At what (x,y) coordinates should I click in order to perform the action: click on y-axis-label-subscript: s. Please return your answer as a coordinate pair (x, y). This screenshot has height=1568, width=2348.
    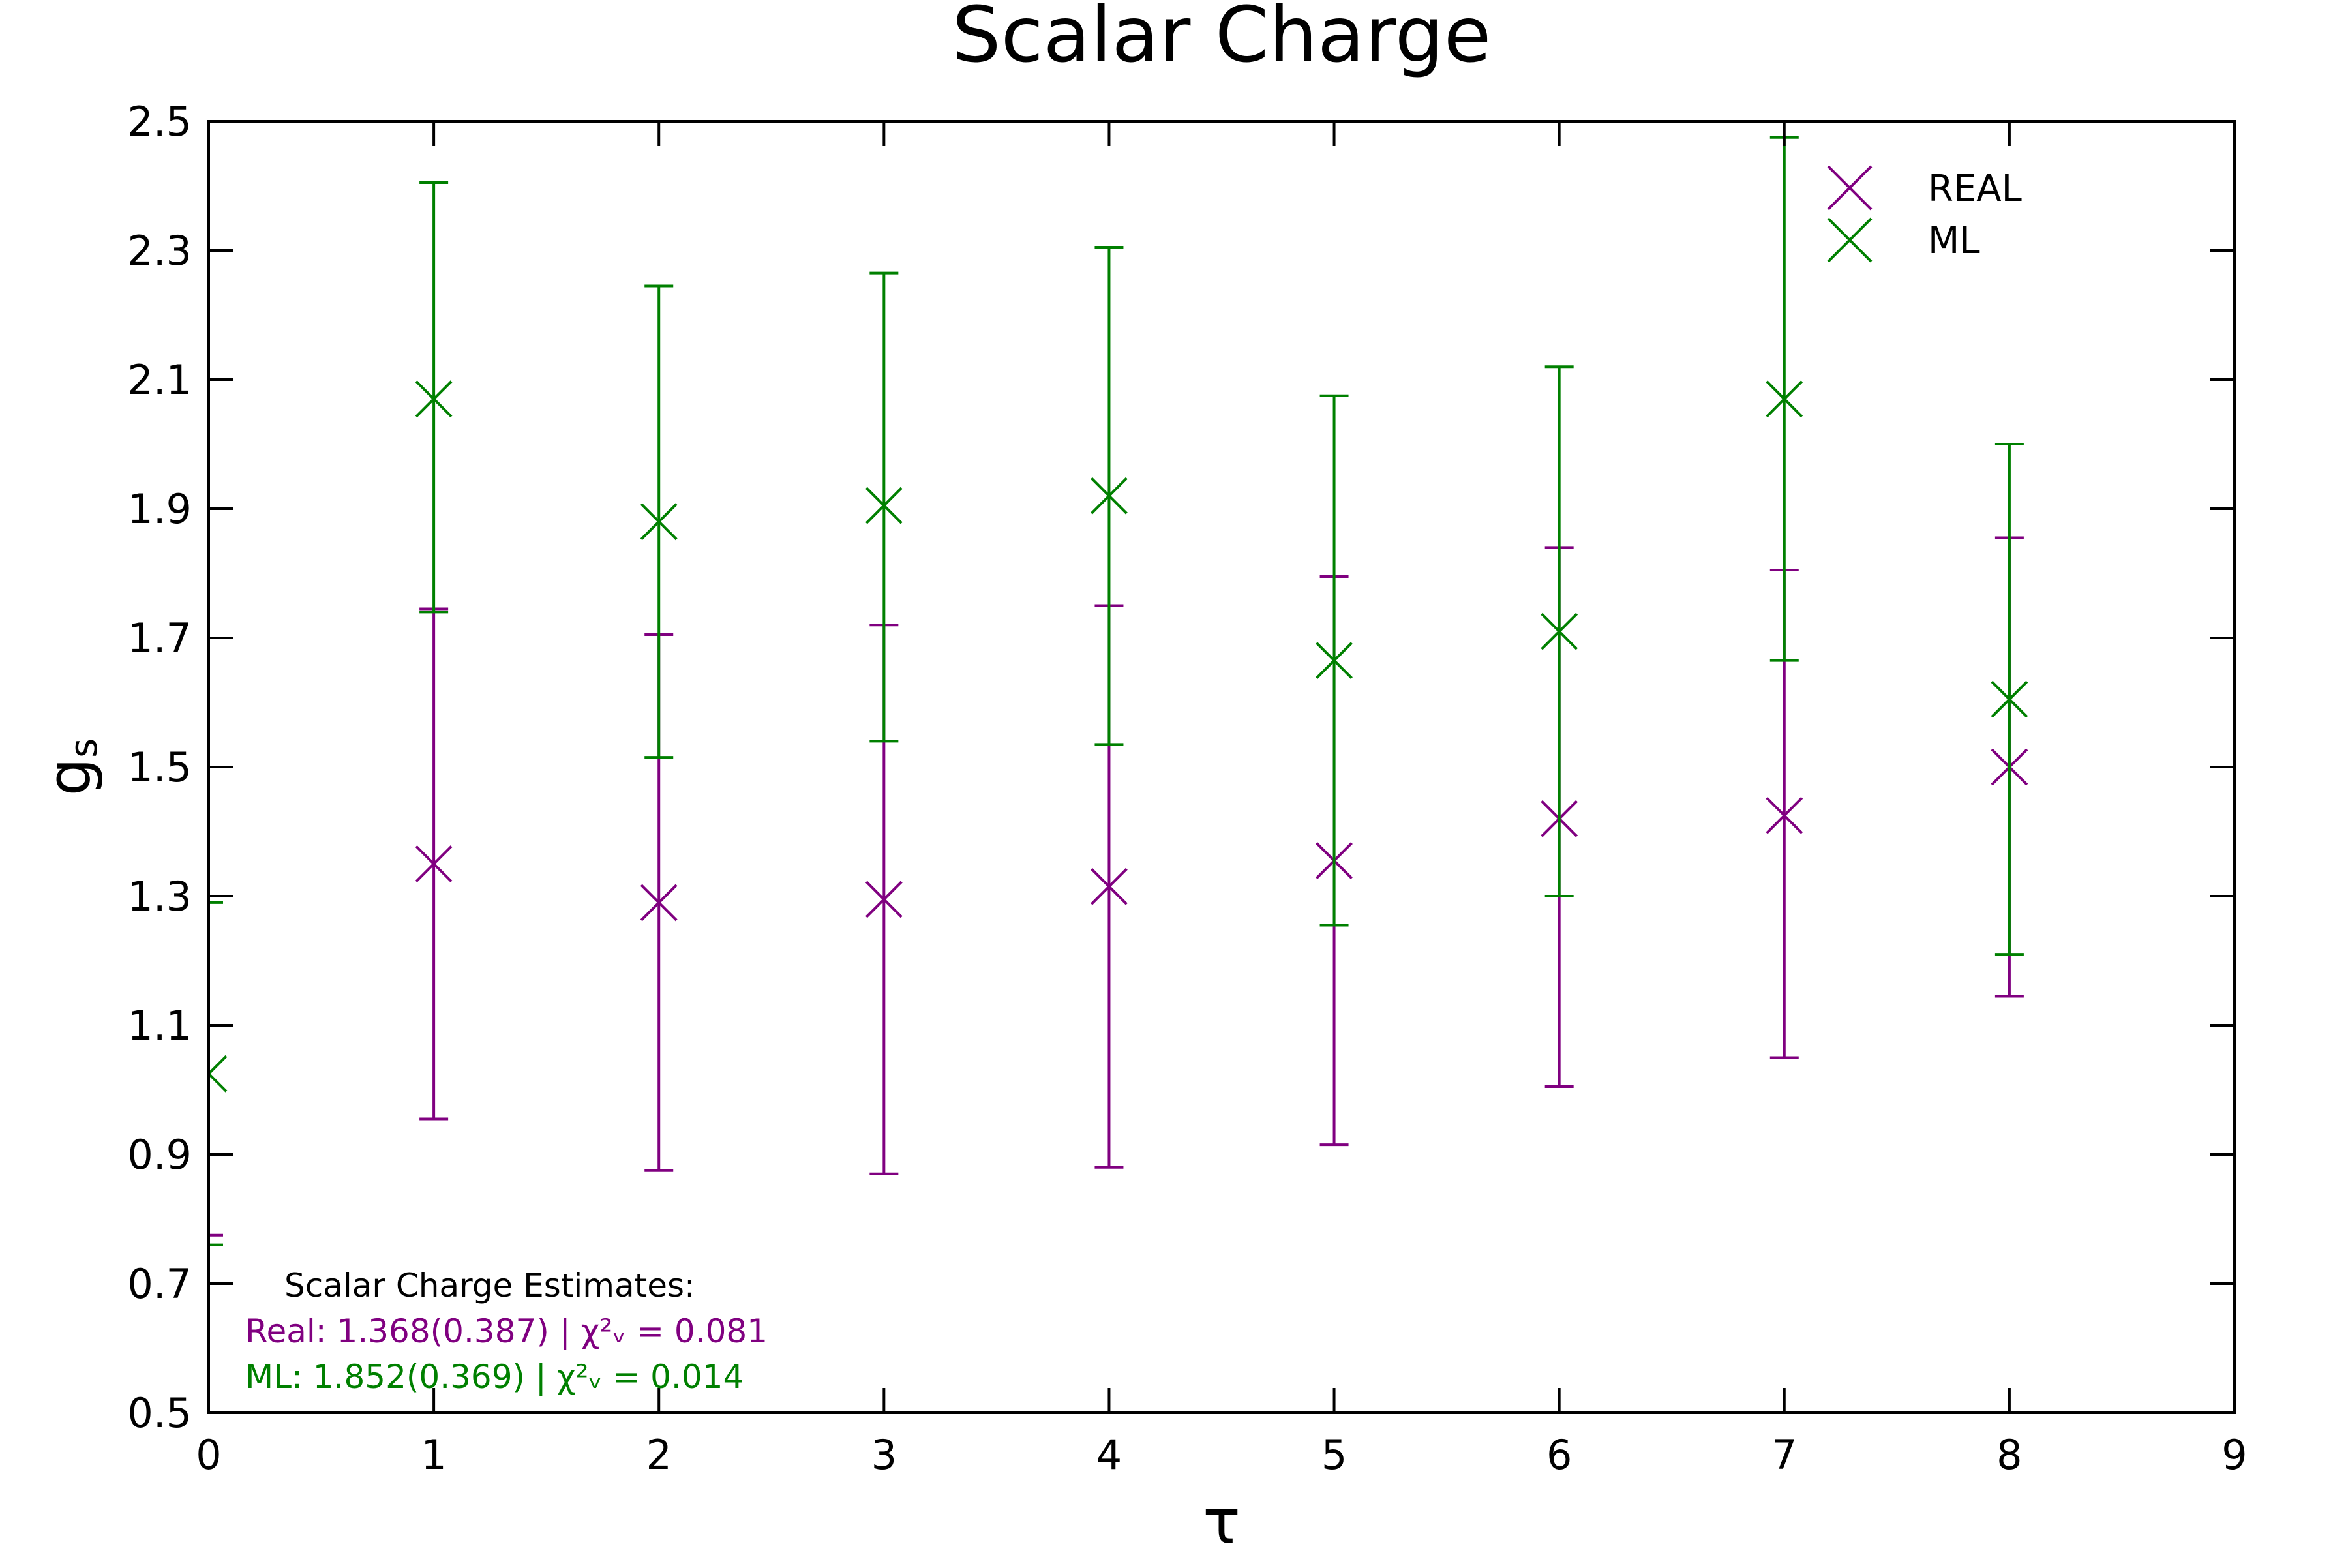
    Looking at the image, I should click on (83, 748).